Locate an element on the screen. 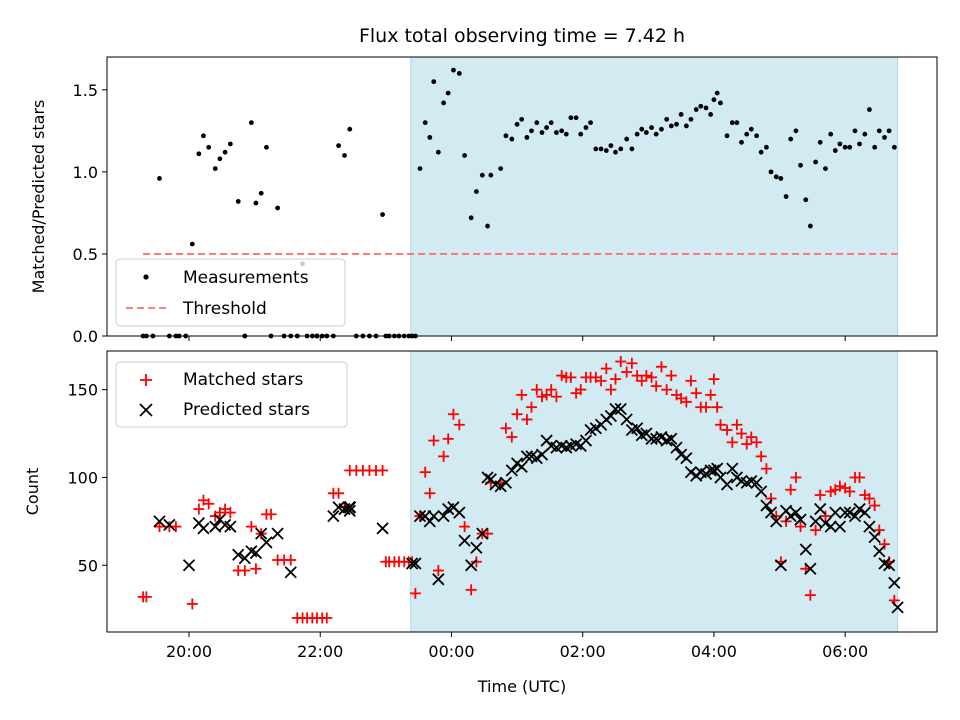  bottom-x-tick-label: 00:00 is located at coordinates (451, 651).